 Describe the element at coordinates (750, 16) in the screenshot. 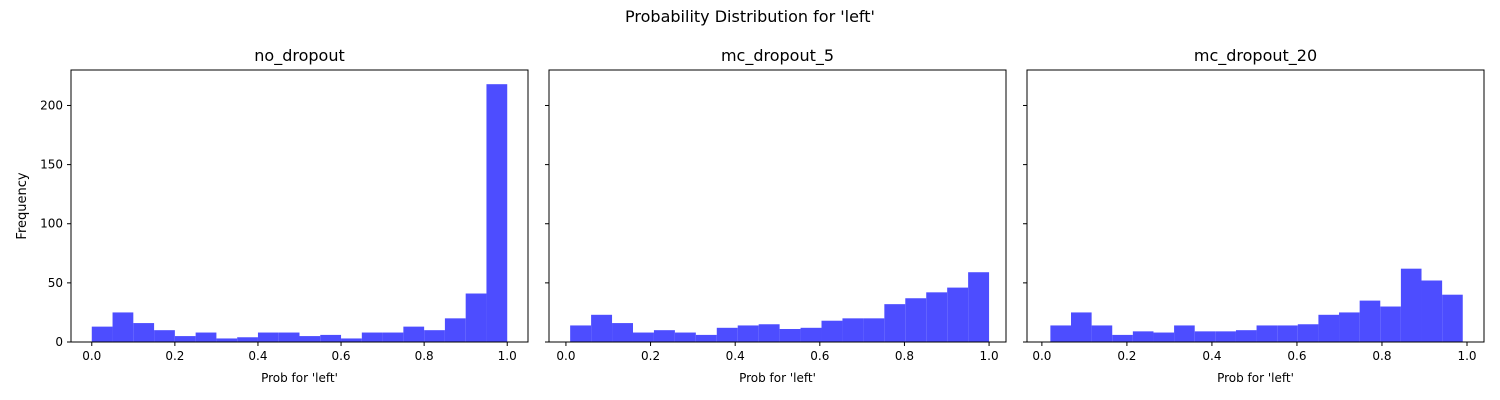

I see `figure-suptitle: Probability Distribution for 'left'` at that location.